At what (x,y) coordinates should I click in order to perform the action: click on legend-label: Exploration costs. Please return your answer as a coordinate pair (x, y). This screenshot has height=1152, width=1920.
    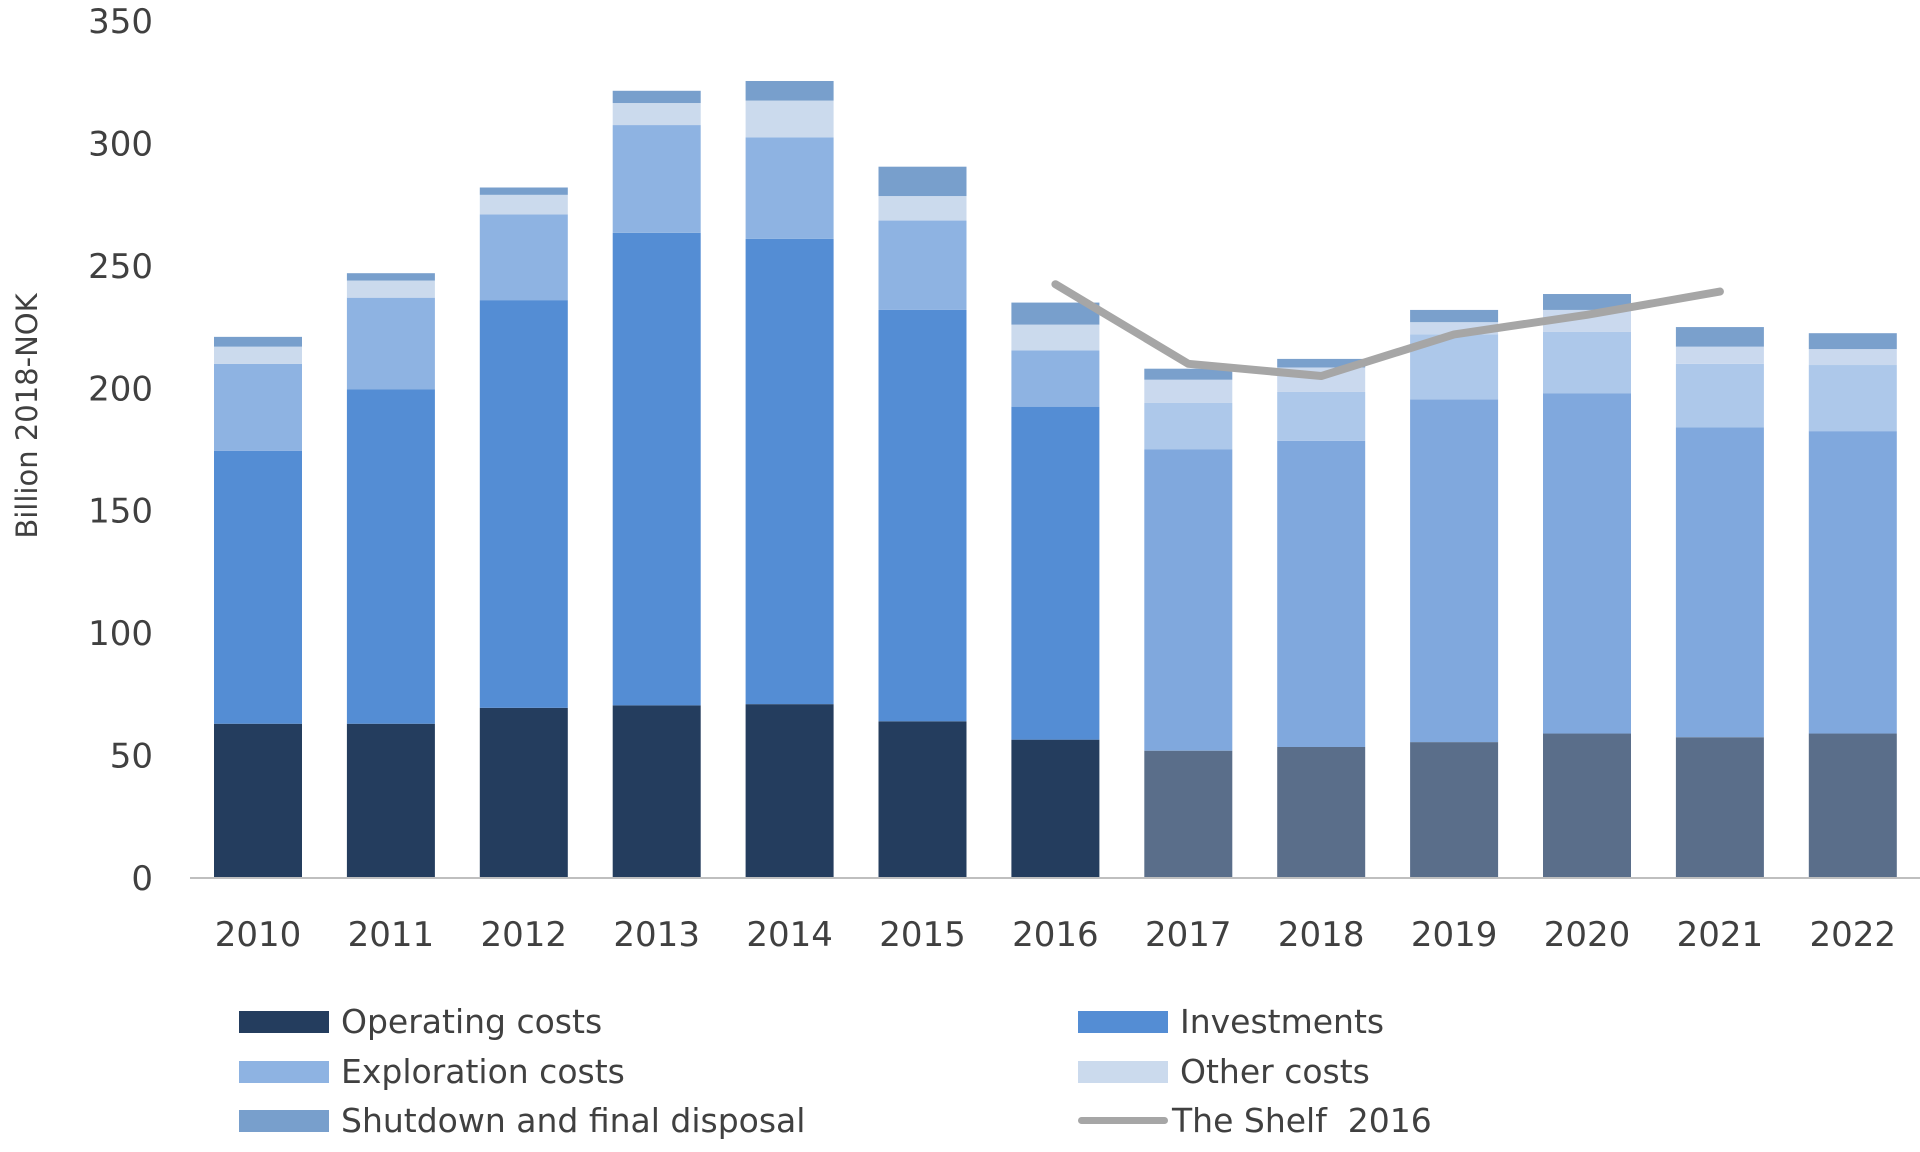
    Looking at the image, I should click on (483, 1071).